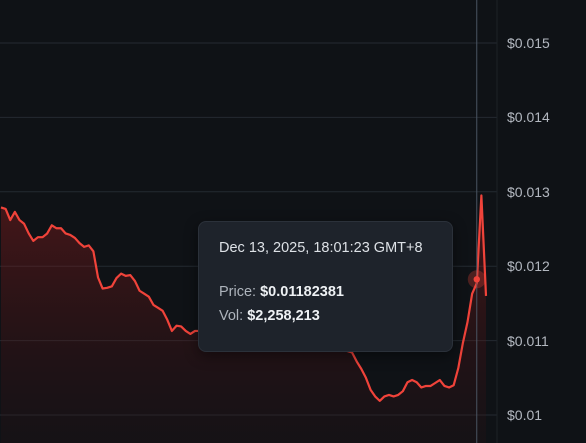 The height and width of the screenshot is (443, 586). Describe the element at coordinates (528, 340) in the screenshot. I see `y-tick-label: $0.011` at that location.